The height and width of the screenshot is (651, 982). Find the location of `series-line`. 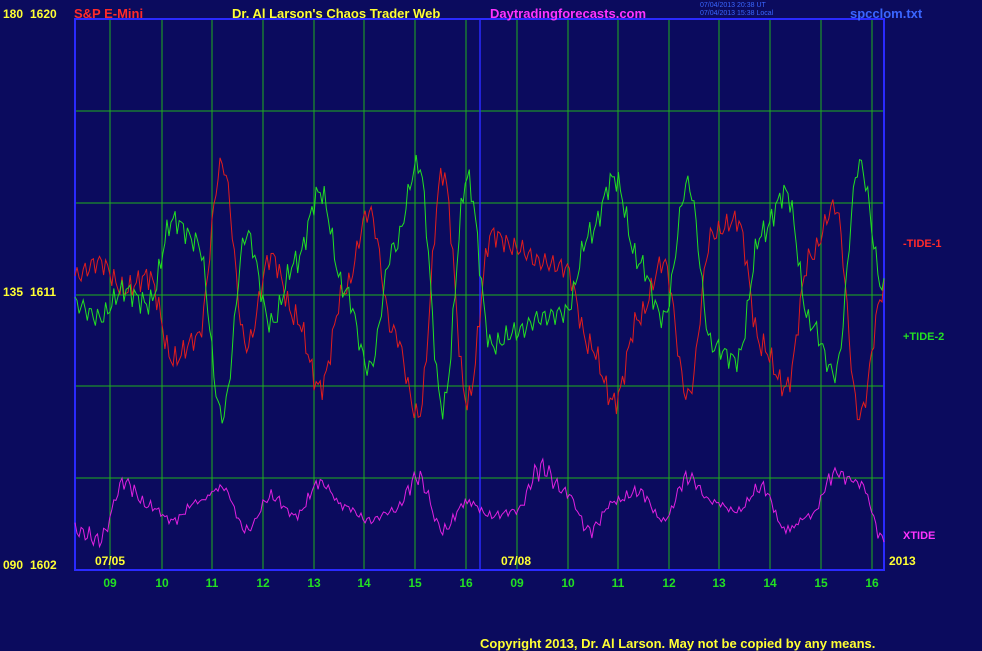

series-line is located at coordinates (479, 503).